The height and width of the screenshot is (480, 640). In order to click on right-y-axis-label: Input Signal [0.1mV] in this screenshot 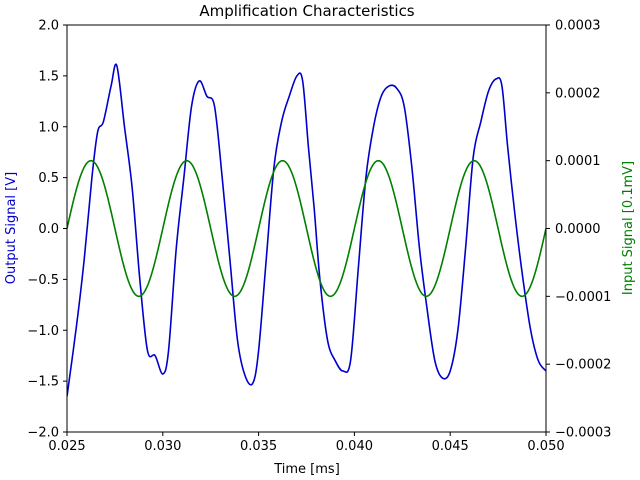, I will do `click(628, 228)`.